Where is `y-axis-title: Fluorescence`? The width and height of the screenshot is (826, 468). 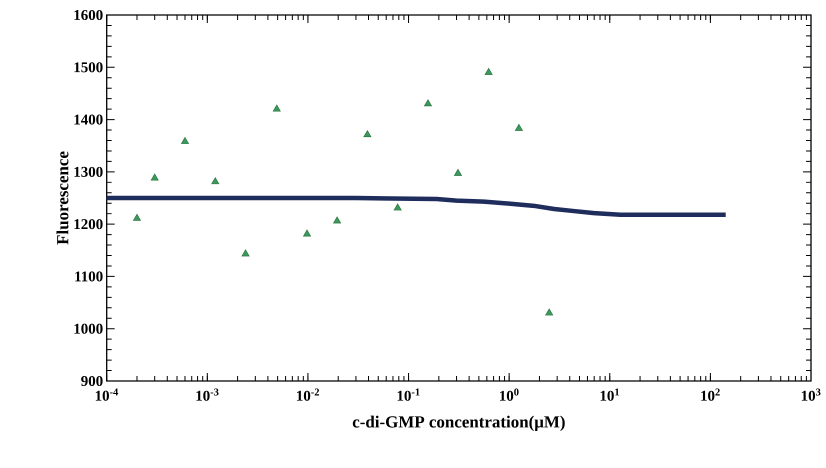 y-axis-title: Fluorescence is located at coordinates (62, 198).